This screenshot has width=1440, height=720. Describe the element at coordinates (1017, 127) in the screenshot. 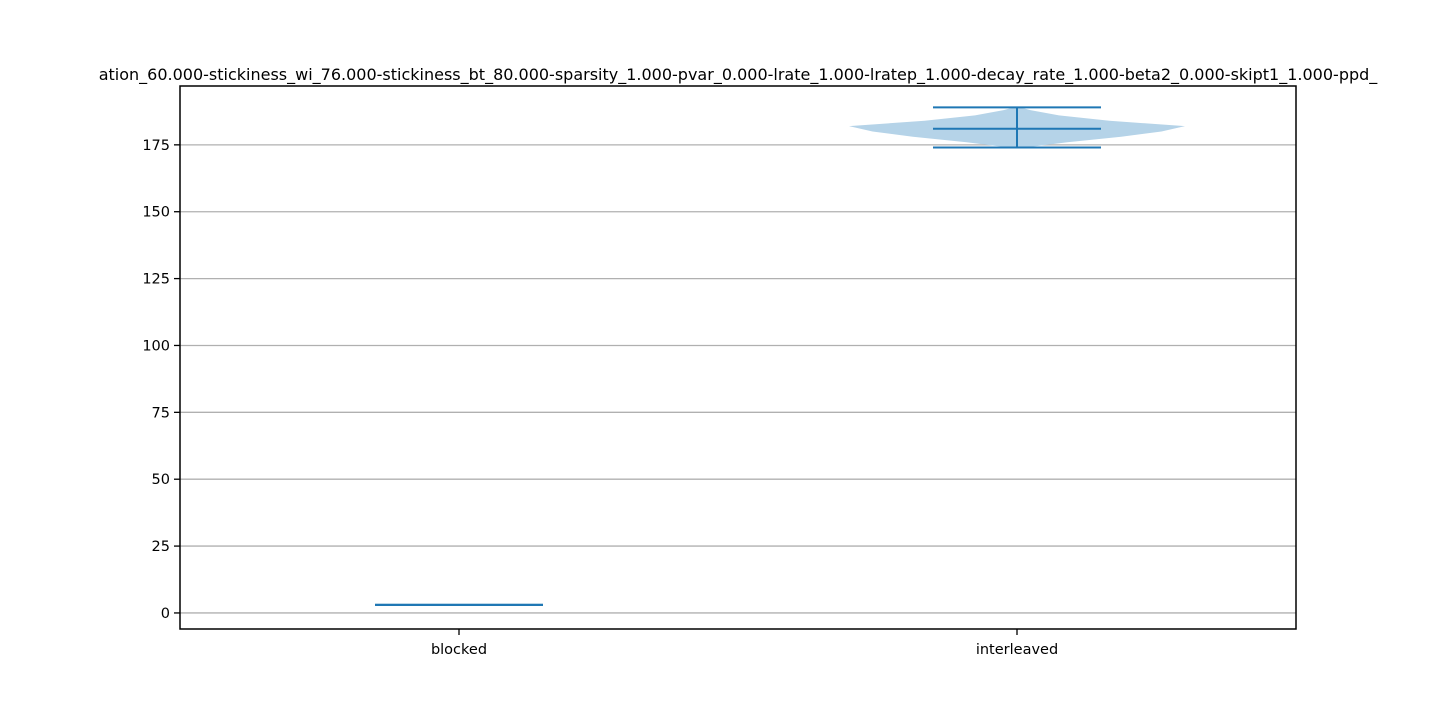

I see `violin-interleaved` at that location.